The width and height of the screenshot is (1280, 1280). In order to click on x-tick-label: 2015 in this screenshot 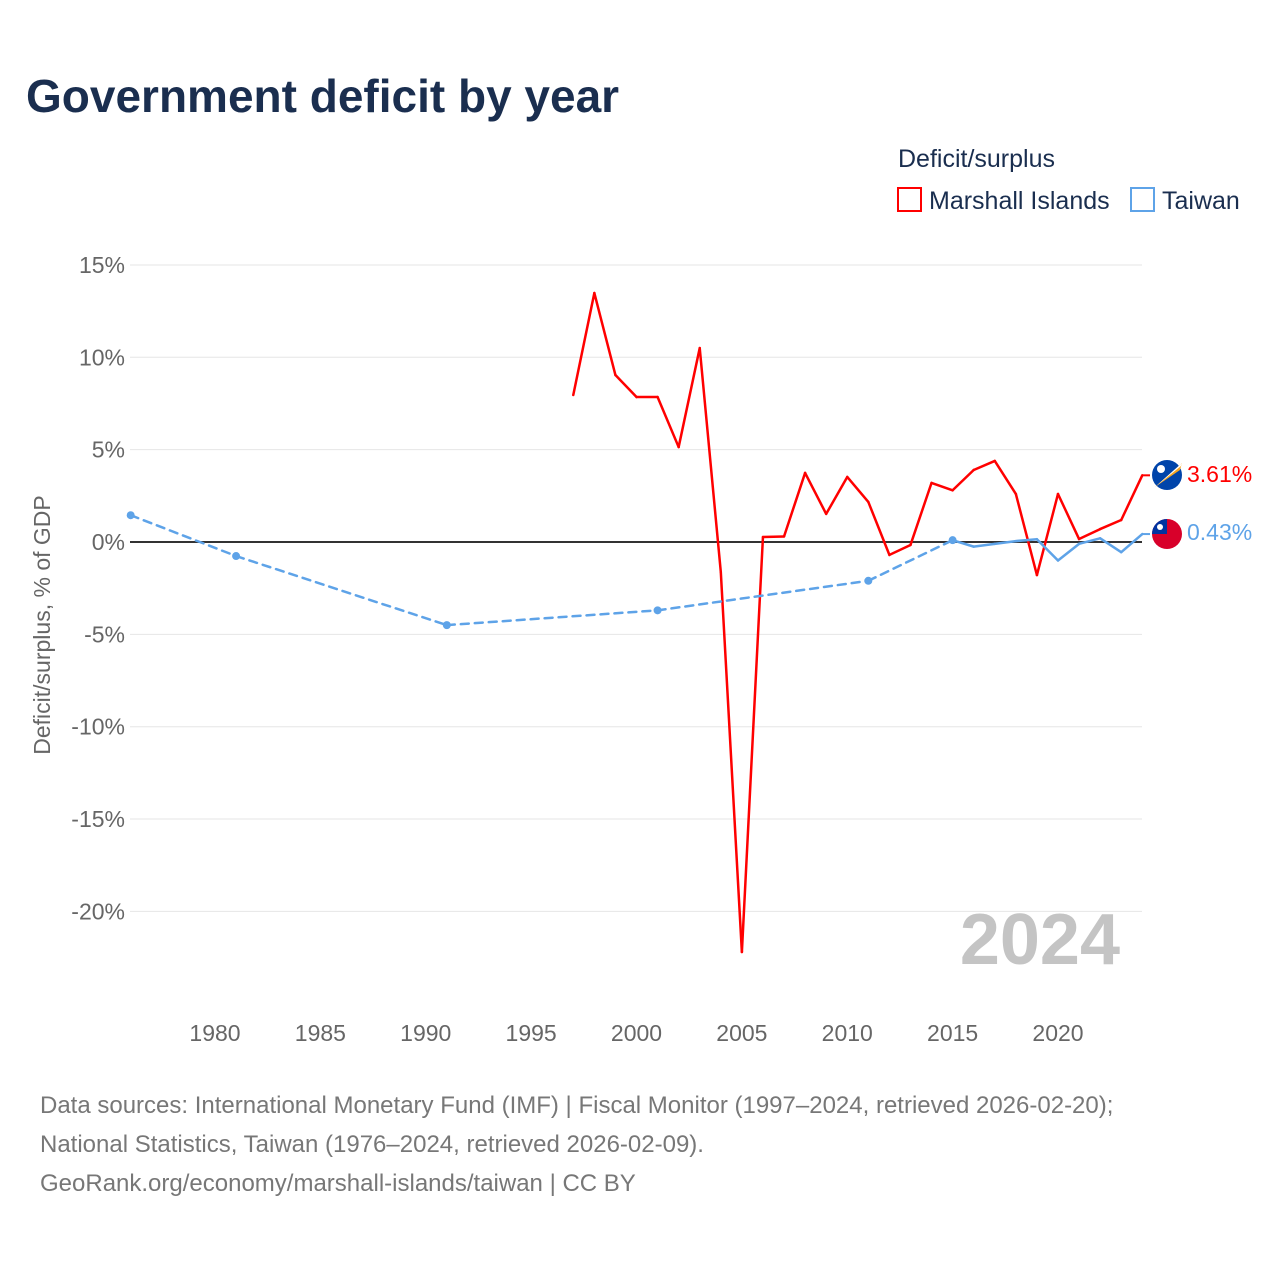, I will do `click(952, 1033)`.